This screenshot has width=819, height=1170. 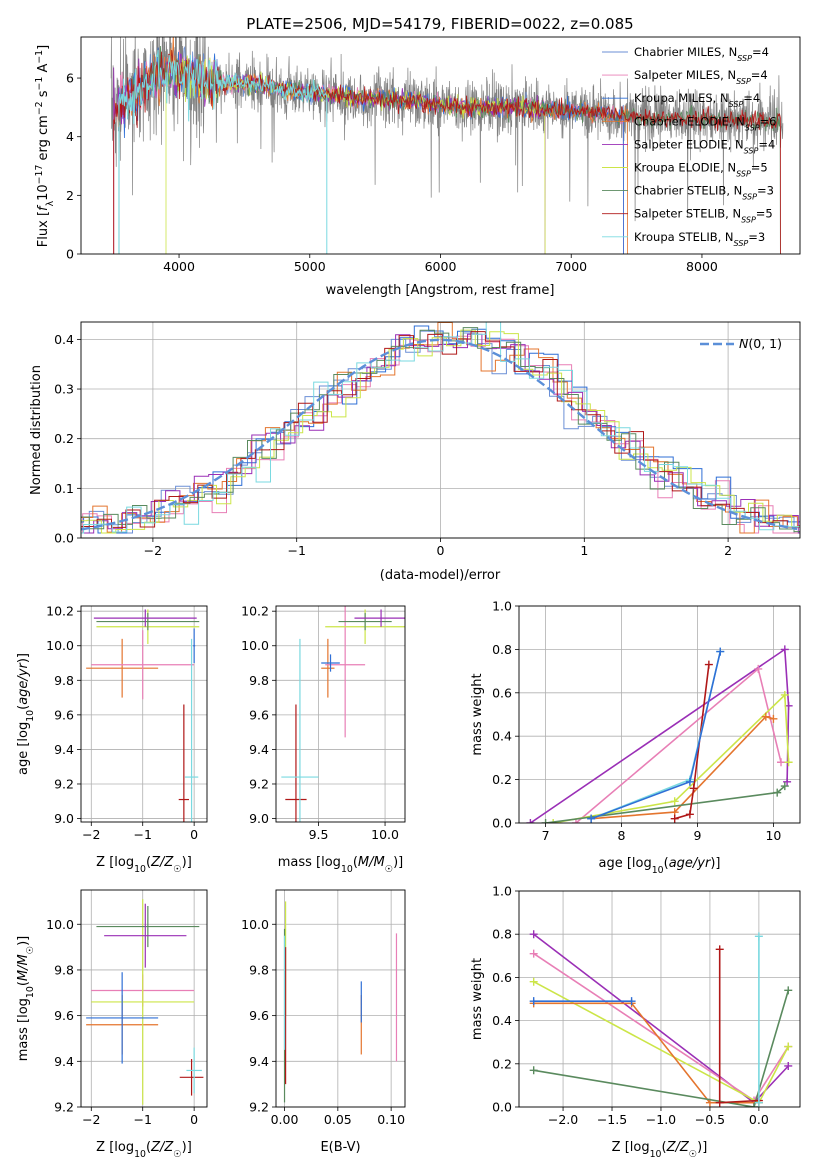 I want to click on kroupa-elodie-series, so click(x=671, y=756).